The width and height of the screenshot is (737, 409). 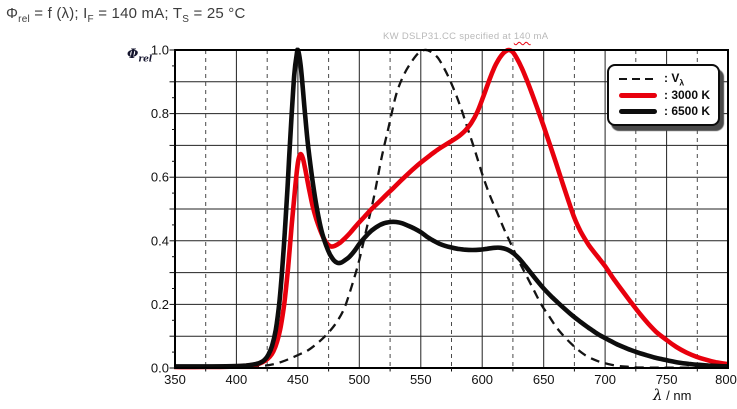 What do you see at coordinates (482, 379) in the screenshot?
I see `x-tick-label: 600` at bounding box center [482, 379].